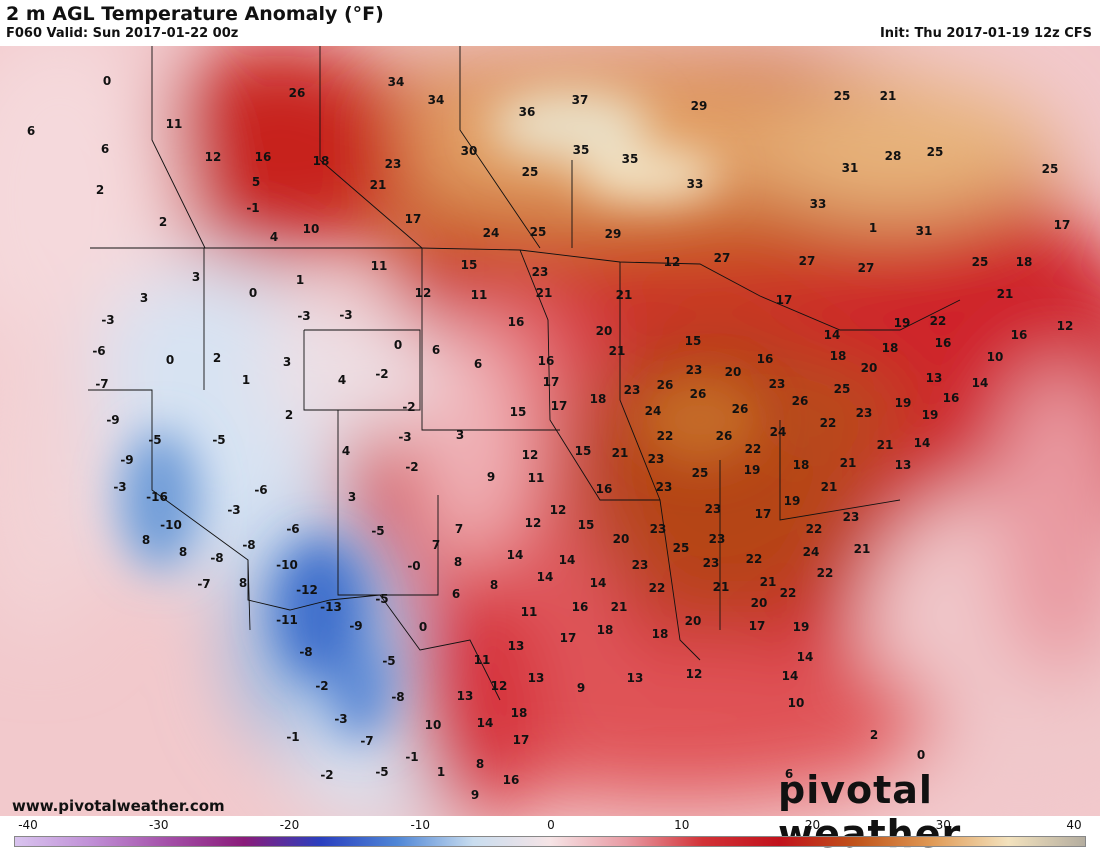 The height and width of the screenshot is (856, 1100). Describe the element at coordinates (682, 825) in the screenshot. I see `colorbar-tick: 10` at that location.